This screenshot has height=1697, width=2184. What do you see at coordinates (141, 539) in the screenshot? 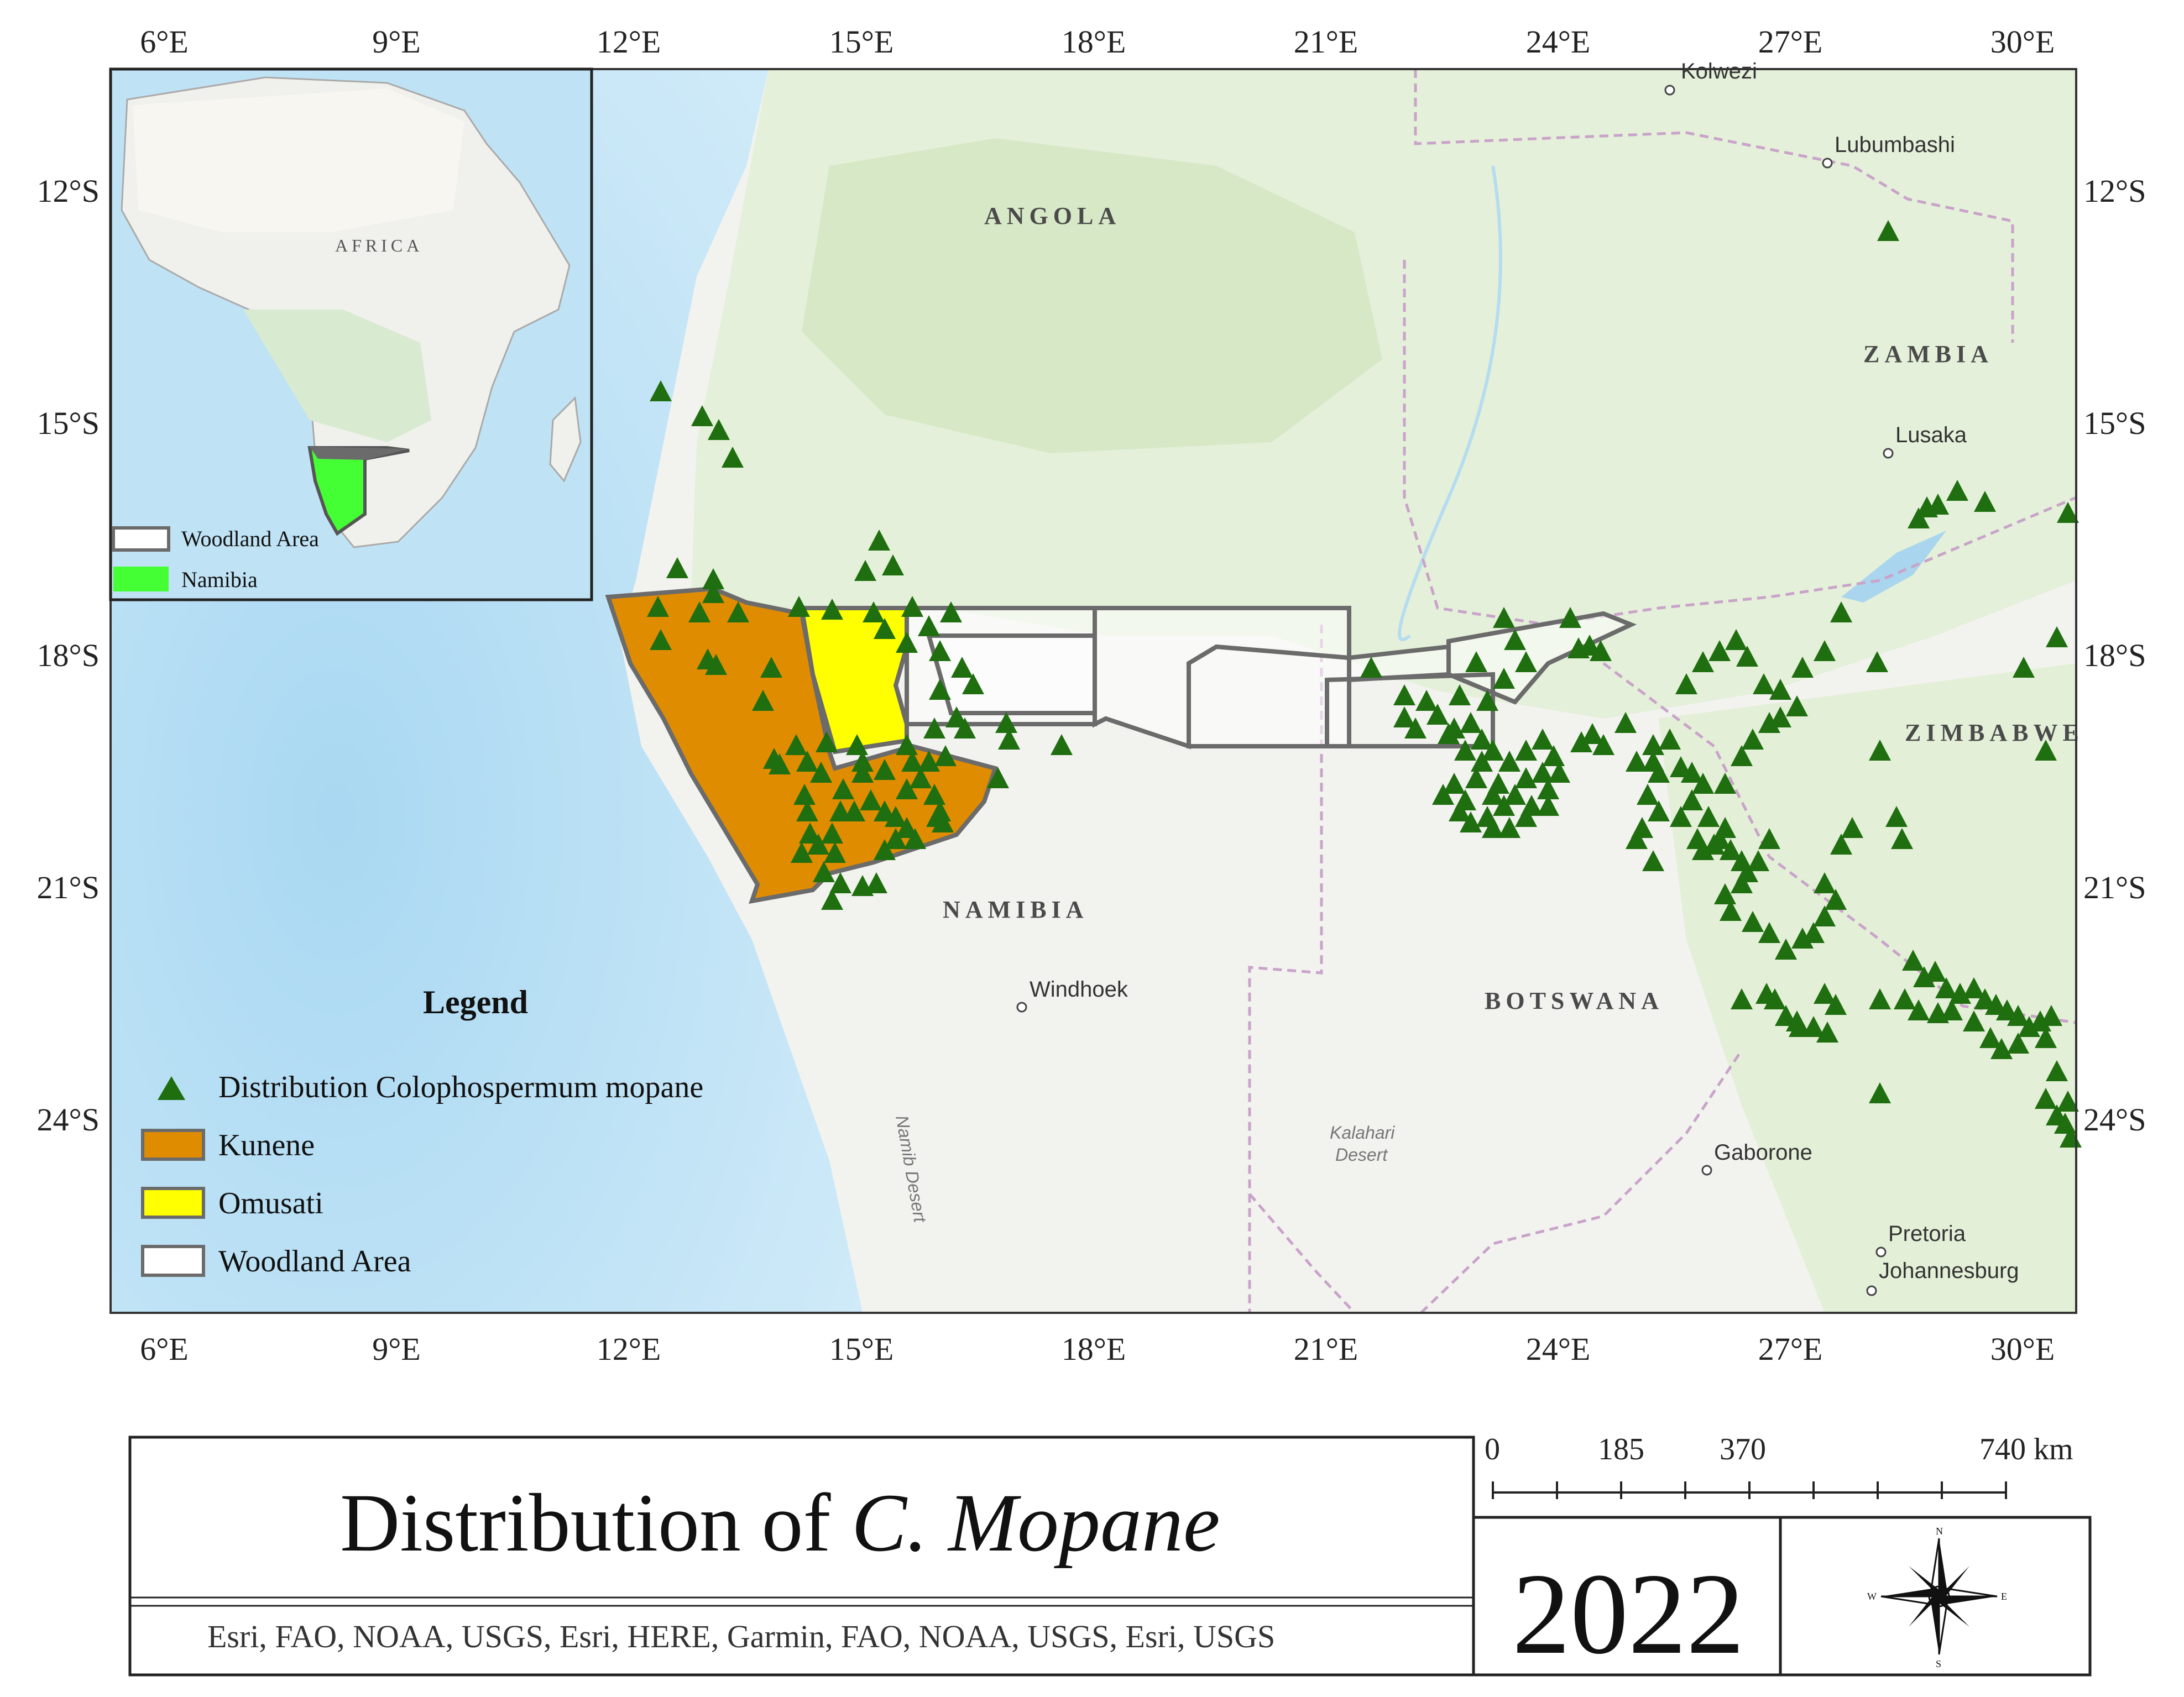
I see `inset-legend-woodland-swatch` at bounding box center [141, 539].